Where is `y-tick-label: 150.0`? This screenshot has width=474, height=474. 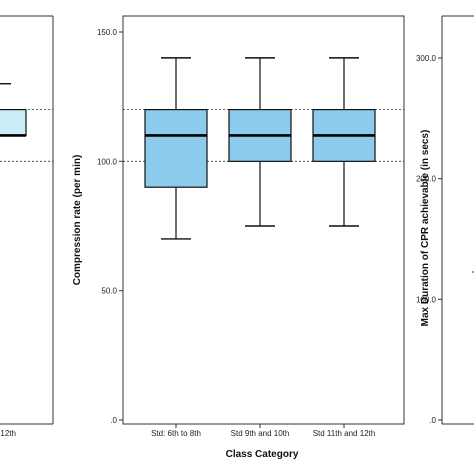 y-tick-label: 150.0 is located at coordinates (107, 32).